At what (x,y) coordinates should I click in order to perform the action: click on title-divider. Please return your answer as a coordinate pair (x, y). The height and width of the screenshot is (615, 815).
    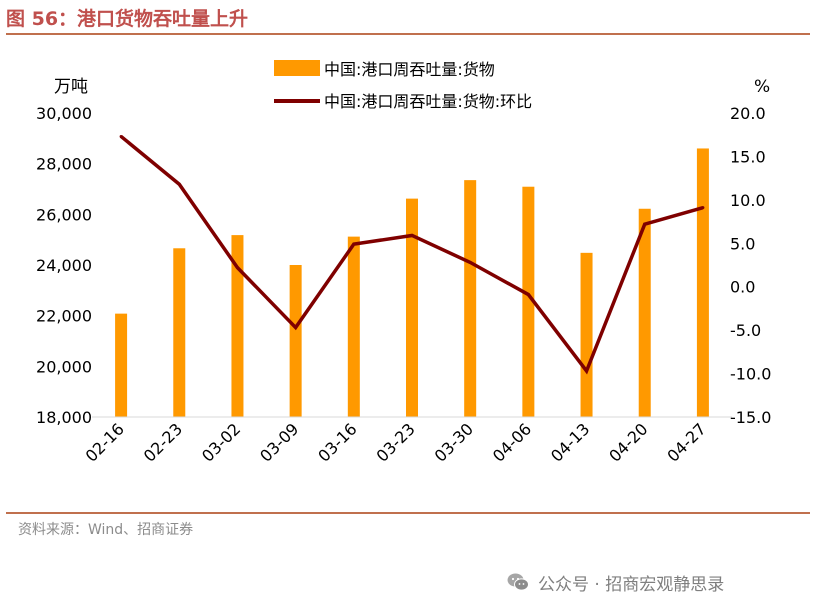
    Looking at the image, I should click on (408, 34).